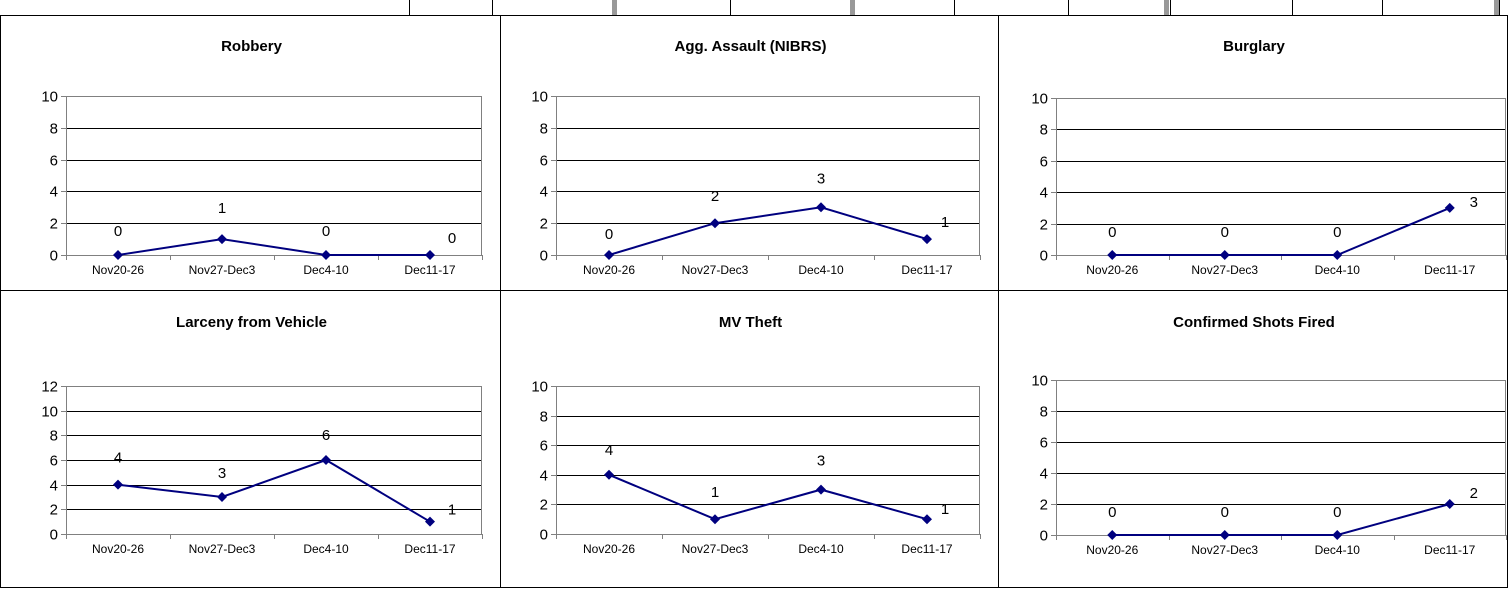  I want to click on chart-title: MV Theft, so click(750, 322).